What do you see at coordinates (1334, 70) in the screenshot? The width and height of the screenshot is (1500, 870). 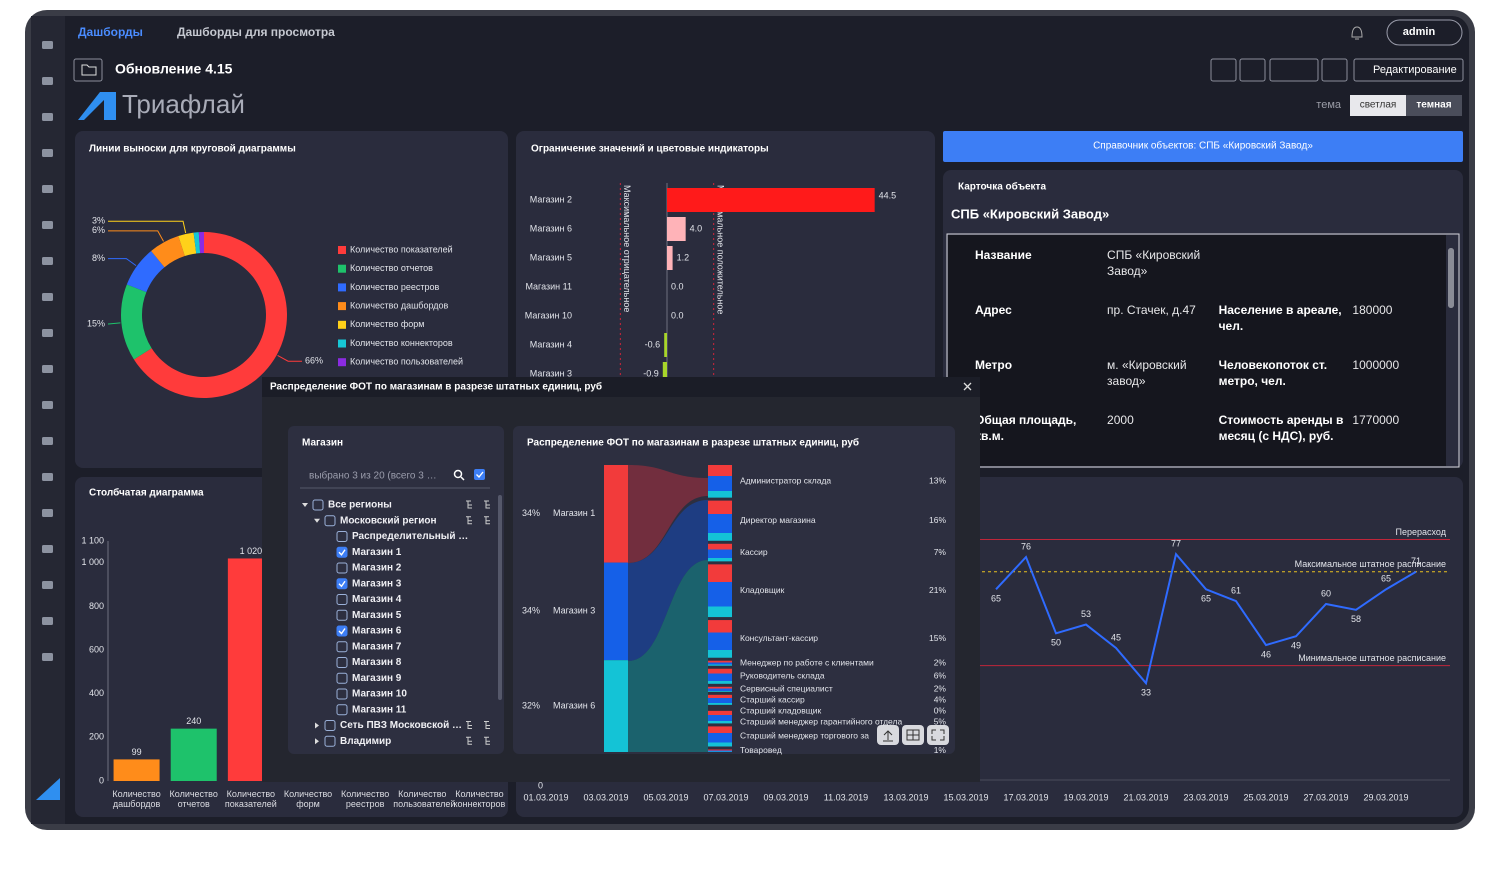 I see `fullscreen-button` at bounding box center [1334, 70].